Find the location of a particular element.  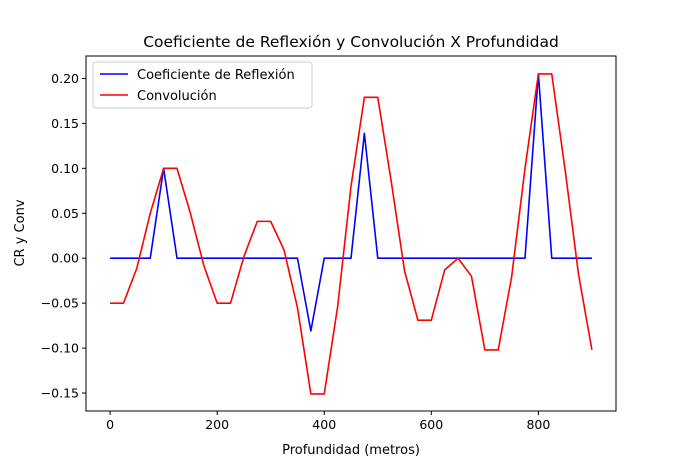

legend-box is located at coordinates (202, 85).